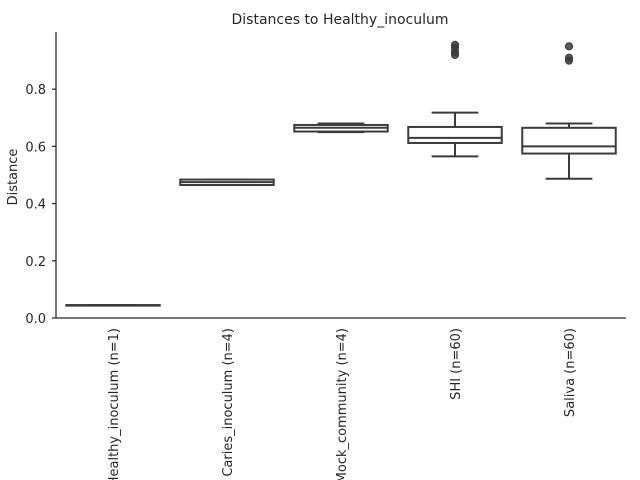  Describe the element at coordinates (456, 364) in the screenshot. I see `x-category-label: SHI (n=60)` at that location.